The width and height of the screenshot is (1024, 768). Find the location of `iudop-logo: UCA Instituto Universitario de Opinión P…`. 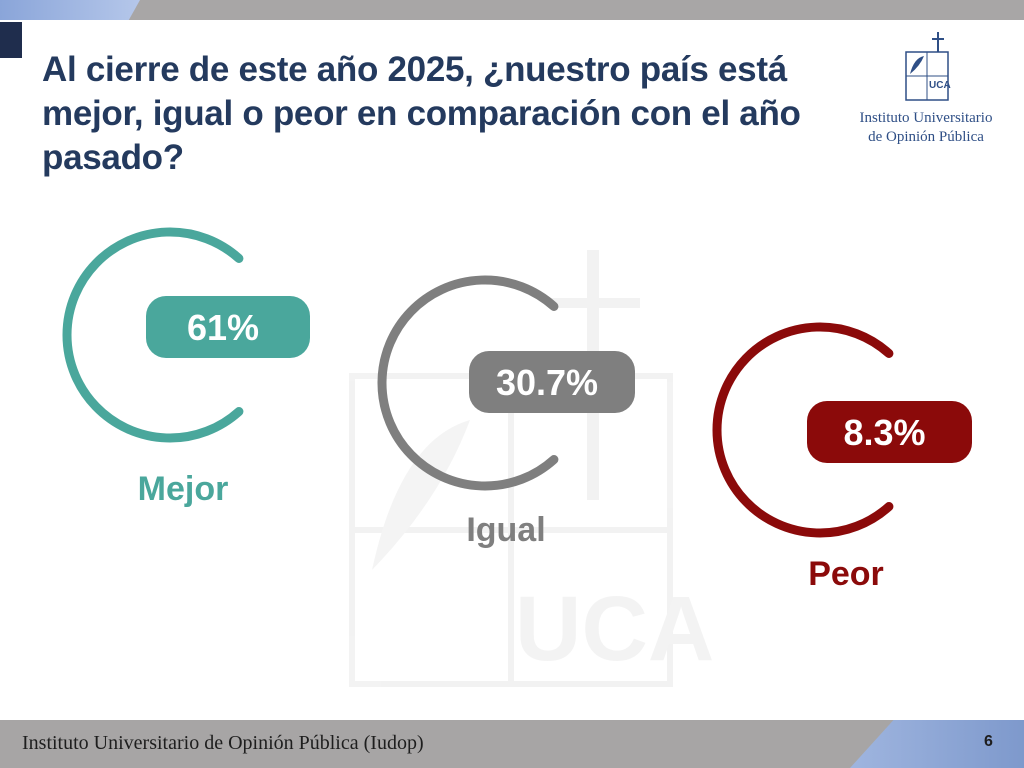

iudop-logo: UCA Instituto Universitario de Opinión P… is located at coordinates (926, 92).